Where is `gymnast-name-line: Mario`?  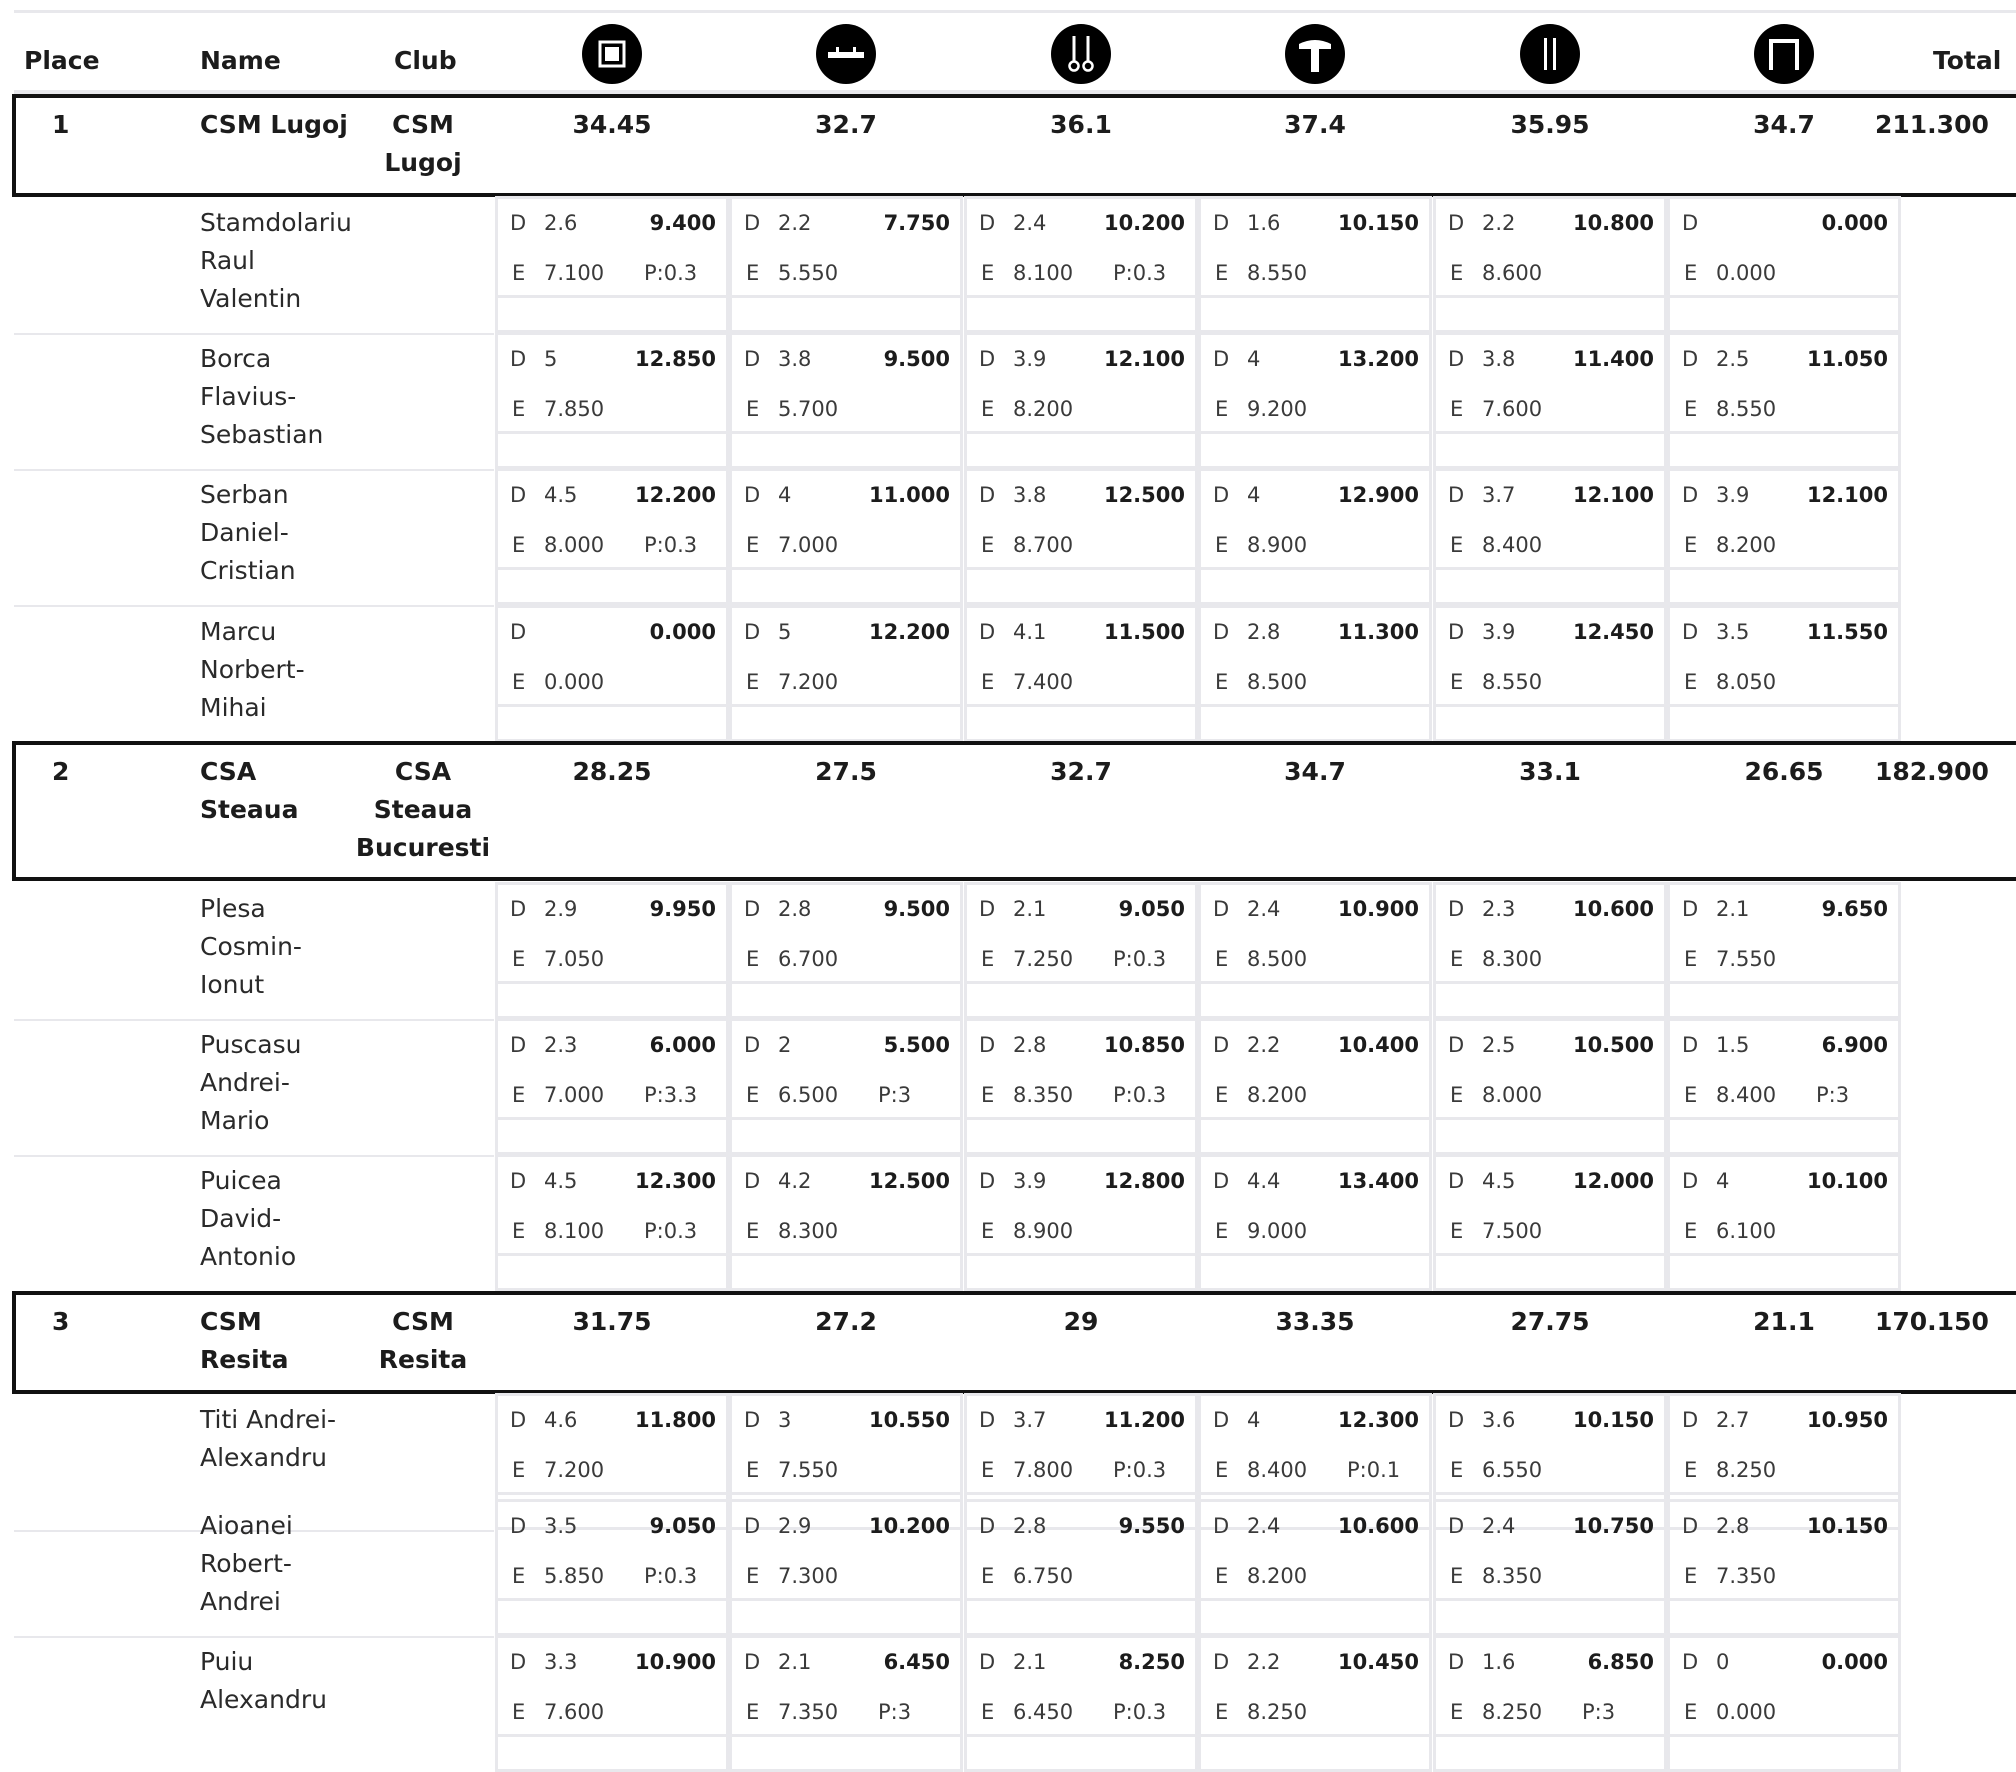 gymnast-name-line: Mario is located at coordinates (235, 1120).